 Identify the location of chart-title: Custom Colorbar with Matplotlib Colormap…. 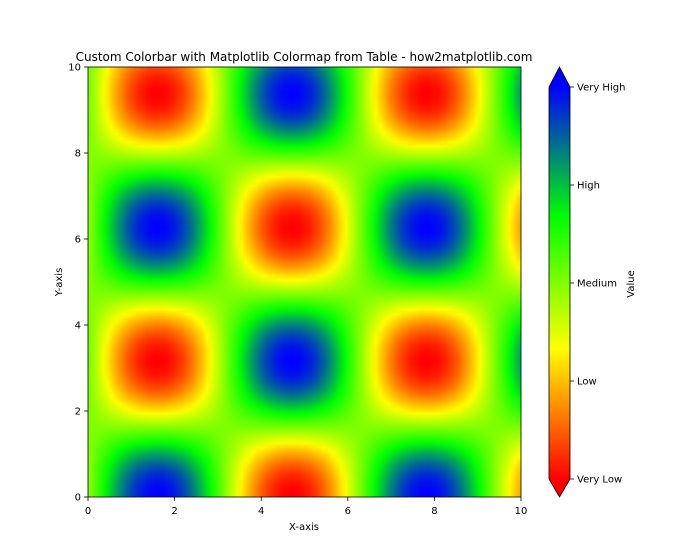
(304, 57).